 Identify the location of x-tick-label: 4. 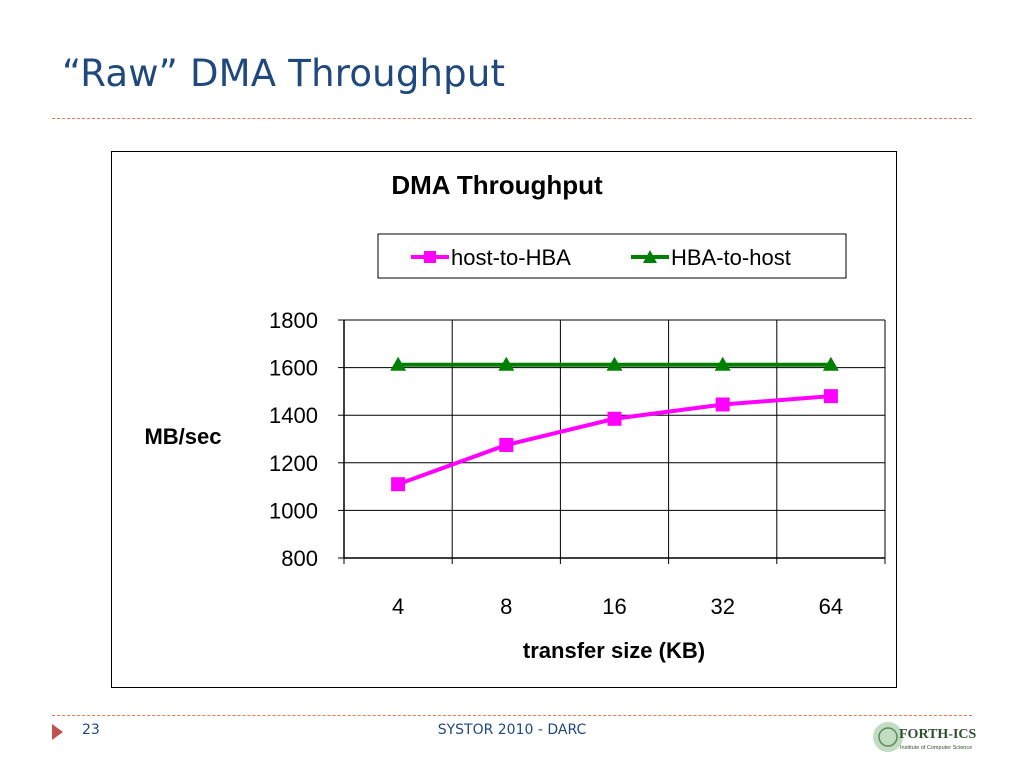
(398, 606).